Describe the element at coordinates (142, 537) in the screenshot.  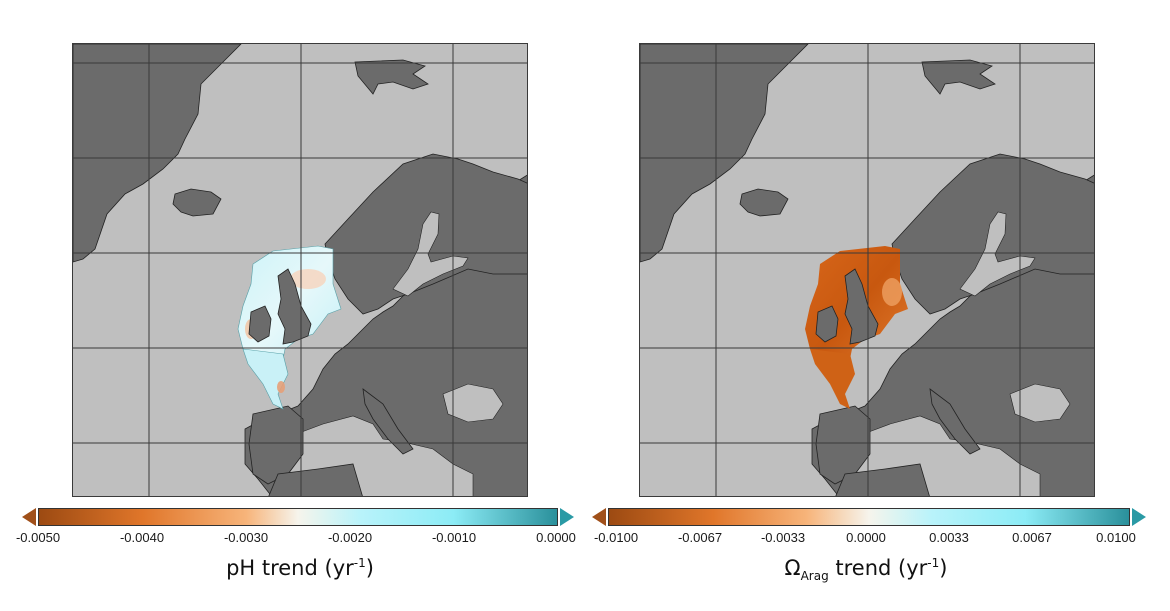
I see `tick-label: -0.0040` at that location.